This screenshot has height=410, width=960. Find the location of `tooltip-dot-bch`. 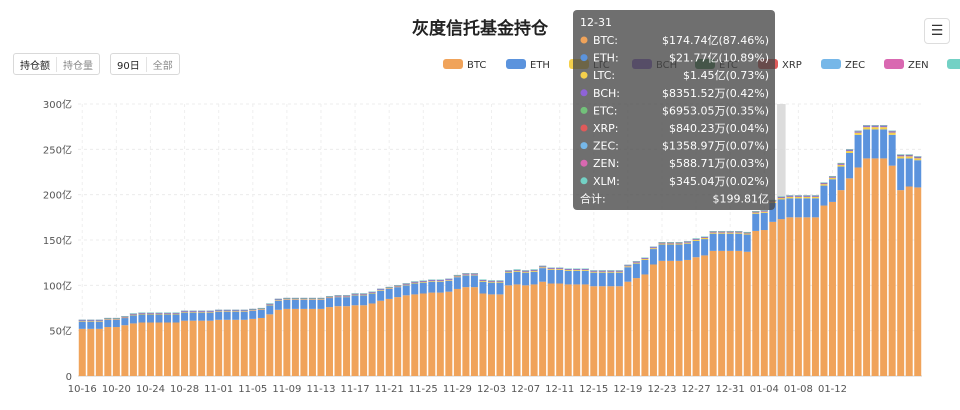

tooltip-dot-bch is located at coordinates (584, 93).